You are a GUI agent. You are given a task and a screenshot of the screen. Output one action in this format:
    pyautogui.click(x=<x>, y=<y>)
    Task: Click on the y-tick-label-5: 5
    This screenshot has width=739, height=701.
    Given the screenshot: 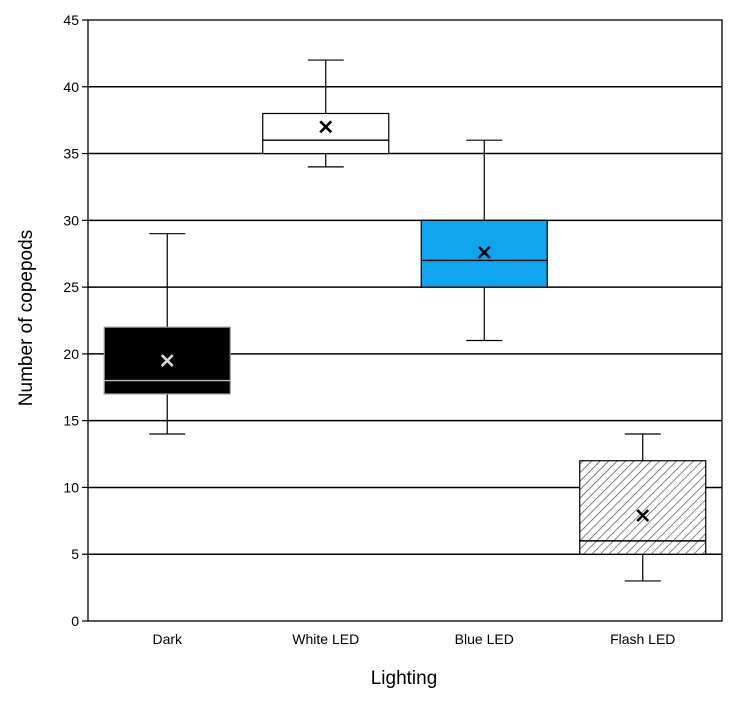 What is the action you would take?
    pyautogui.click(x=75, y=554)
    